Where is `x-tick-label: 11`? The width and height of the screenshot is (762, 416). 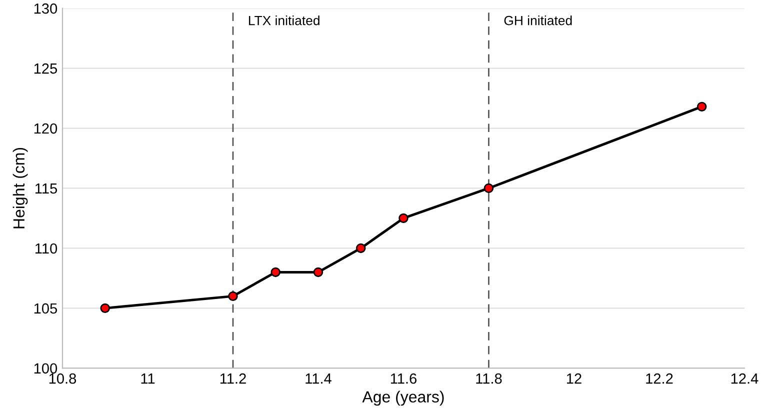
x-tick-label: 11 is located at coordinates (148, 379).